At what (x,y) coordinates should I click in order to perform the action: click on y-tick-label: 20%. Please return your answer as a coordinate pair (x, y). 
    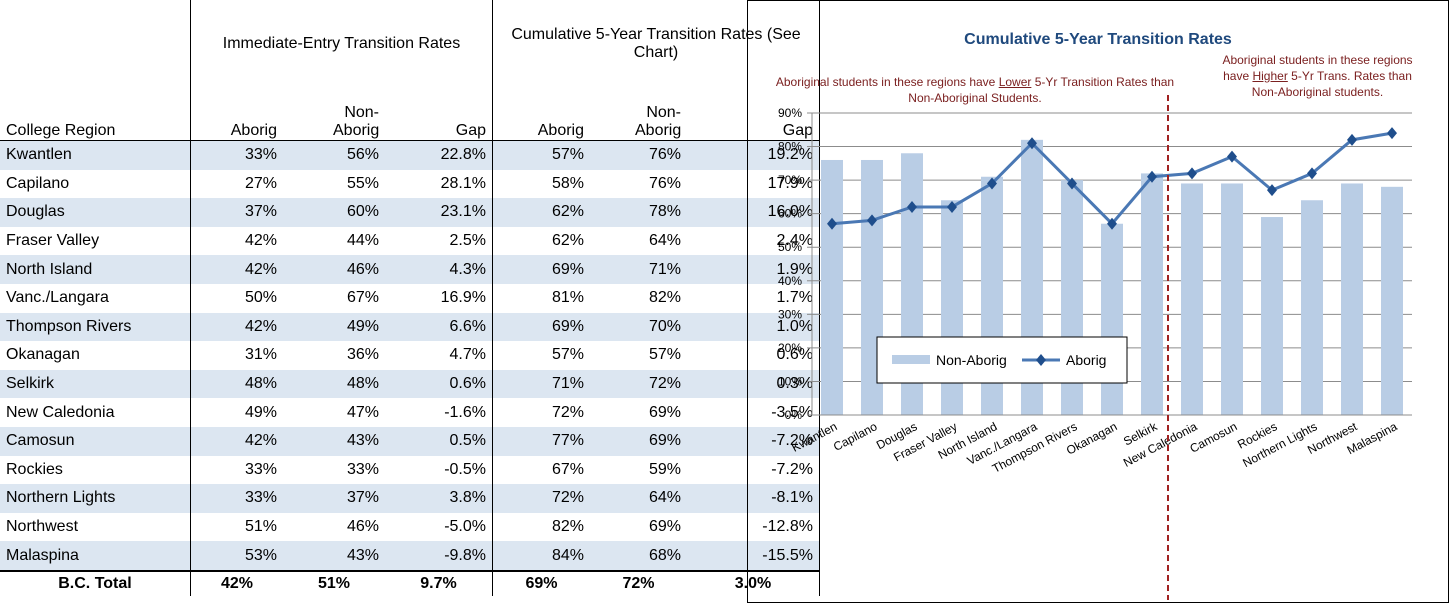
    Looking at the image, I should click on (790, 348).